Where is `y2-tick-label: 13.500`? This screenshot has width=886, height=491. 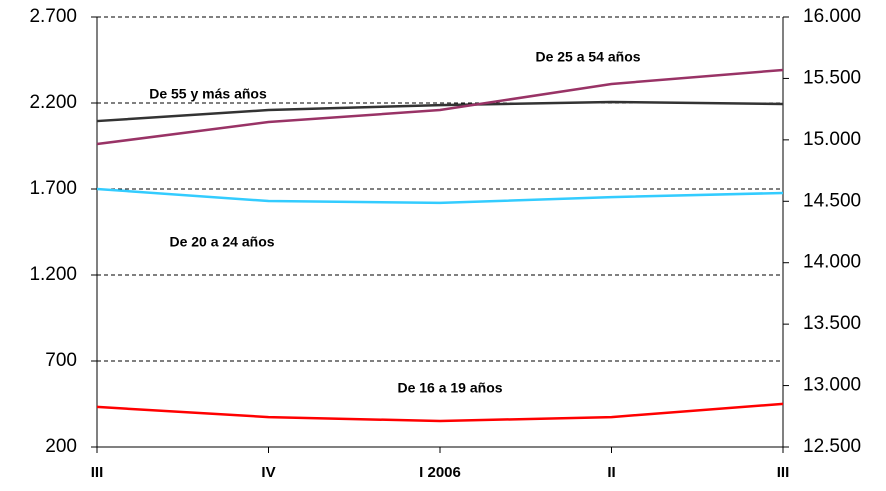 y2-tick-label: 13.500 is located at coordinates (832, 323).